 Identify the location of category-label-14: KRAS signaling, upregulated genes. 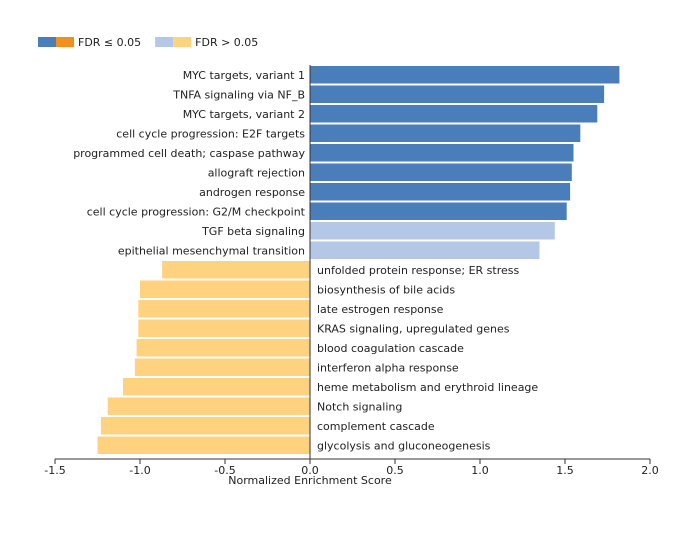
(413, 328).